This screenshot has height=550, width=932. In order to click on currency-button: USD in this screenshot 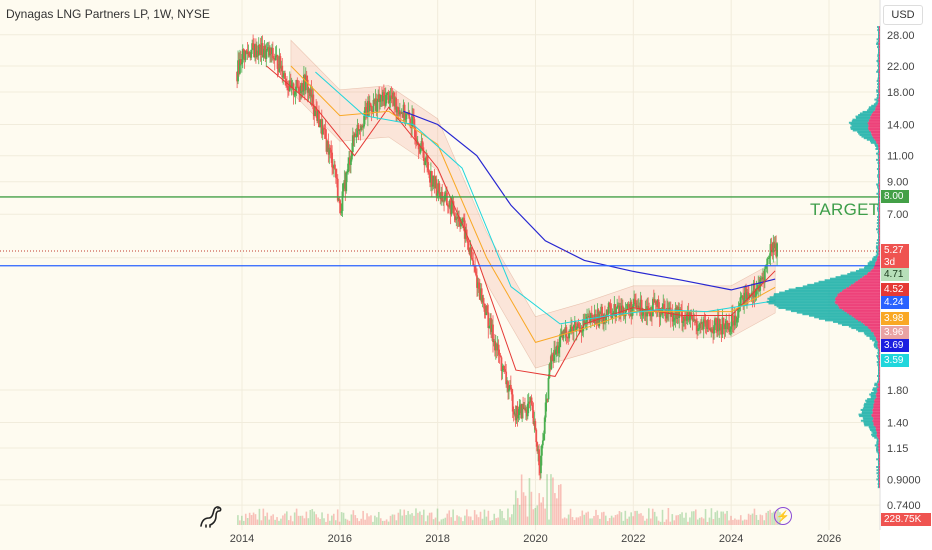, I will do `click(903, 15)`.